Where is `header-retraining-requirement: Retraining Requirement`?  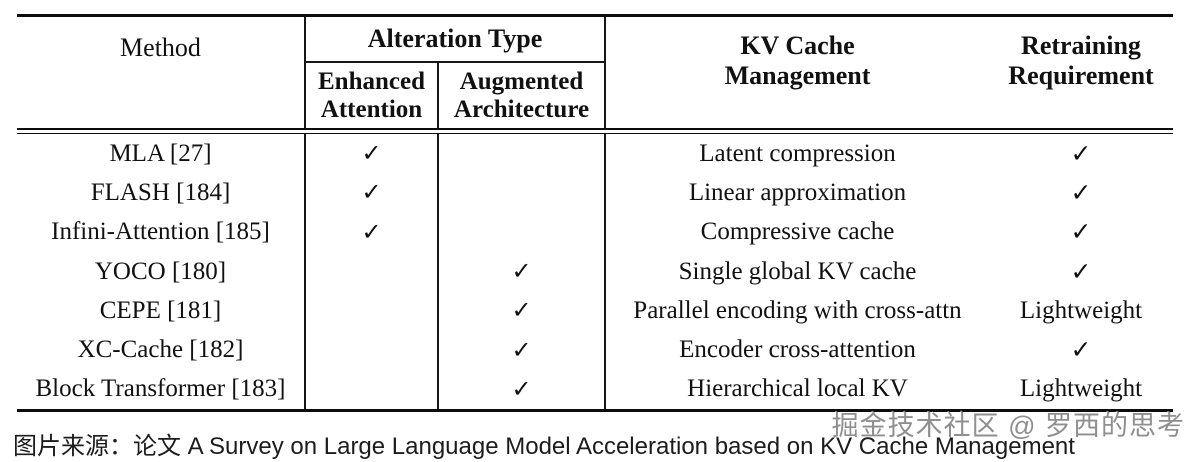 header-retraining-requirement: Retraining Requirement is located at coordinates (1081, 72).